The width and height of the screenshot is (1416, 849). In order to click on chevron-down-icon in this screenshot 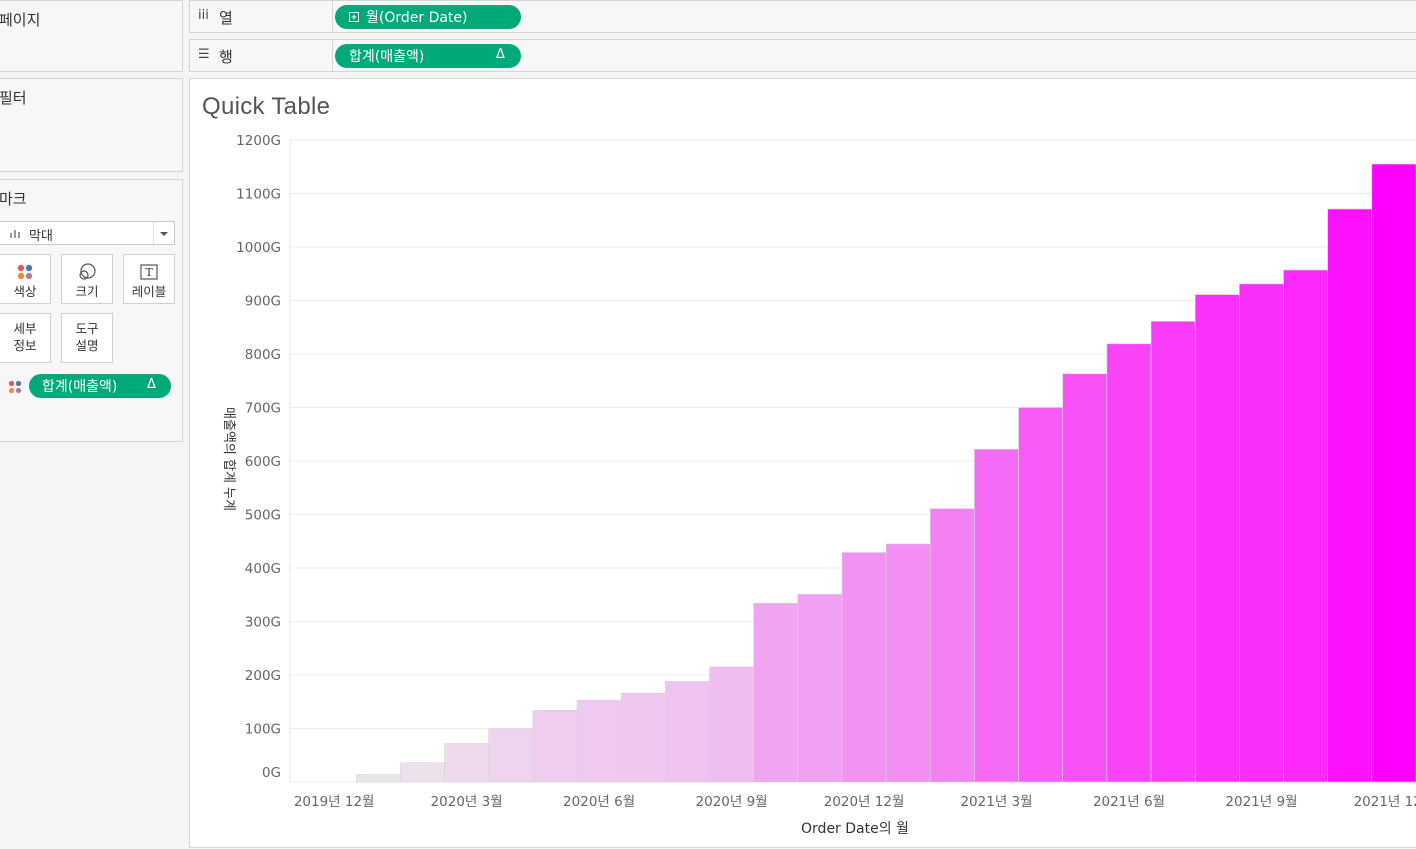, I will do `click(163, 233)`.